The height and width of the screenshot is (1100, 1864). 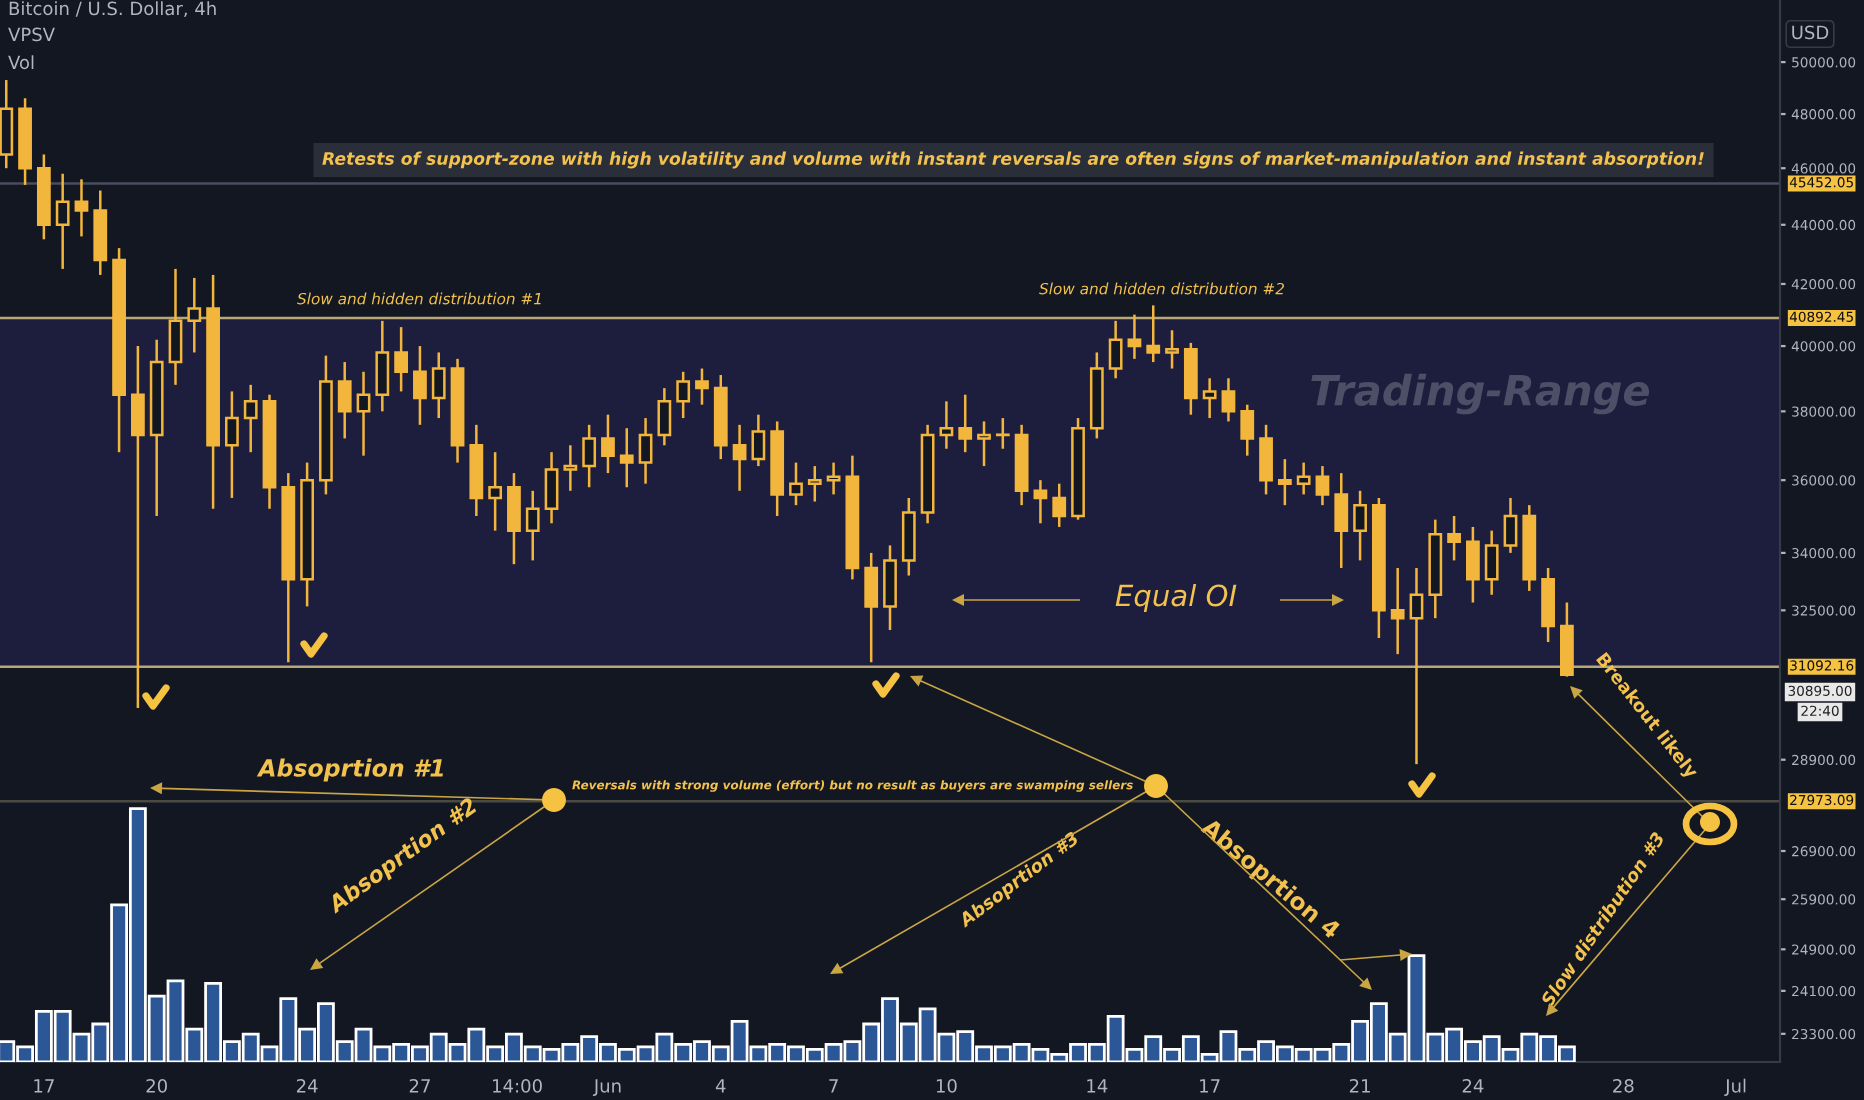 I want to click on annotation: VPSV, so click(x=31, y=34).